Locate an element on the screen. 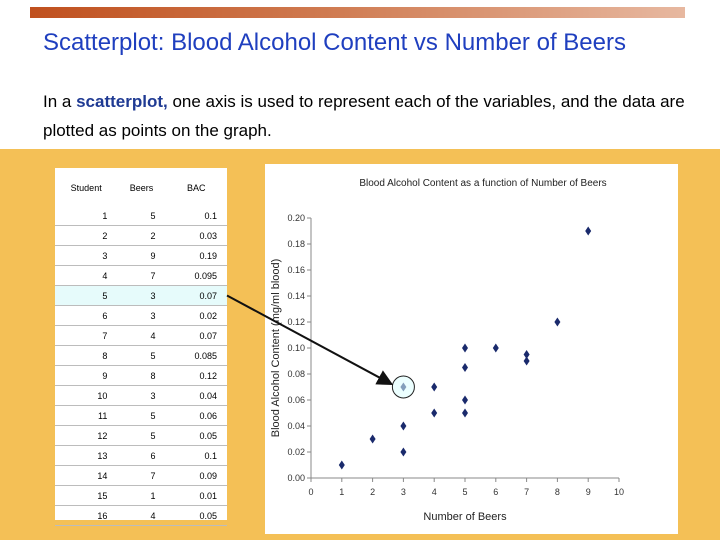 The width and height of the screenshot is (720, 540). student-cell: 4 is located at coordinates (86, 275).